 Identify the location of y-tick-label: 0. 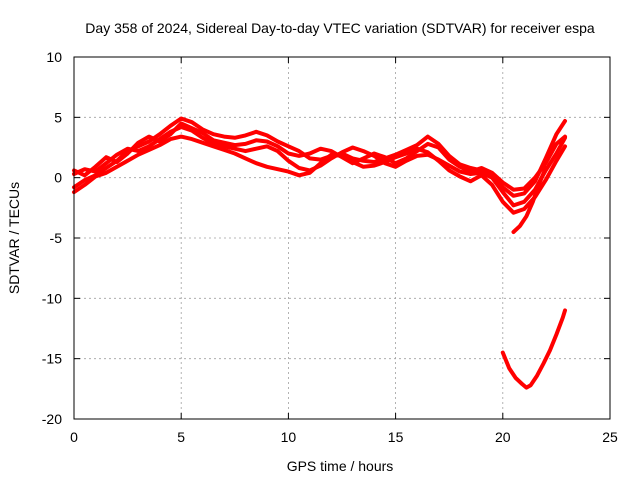
(58, 178).